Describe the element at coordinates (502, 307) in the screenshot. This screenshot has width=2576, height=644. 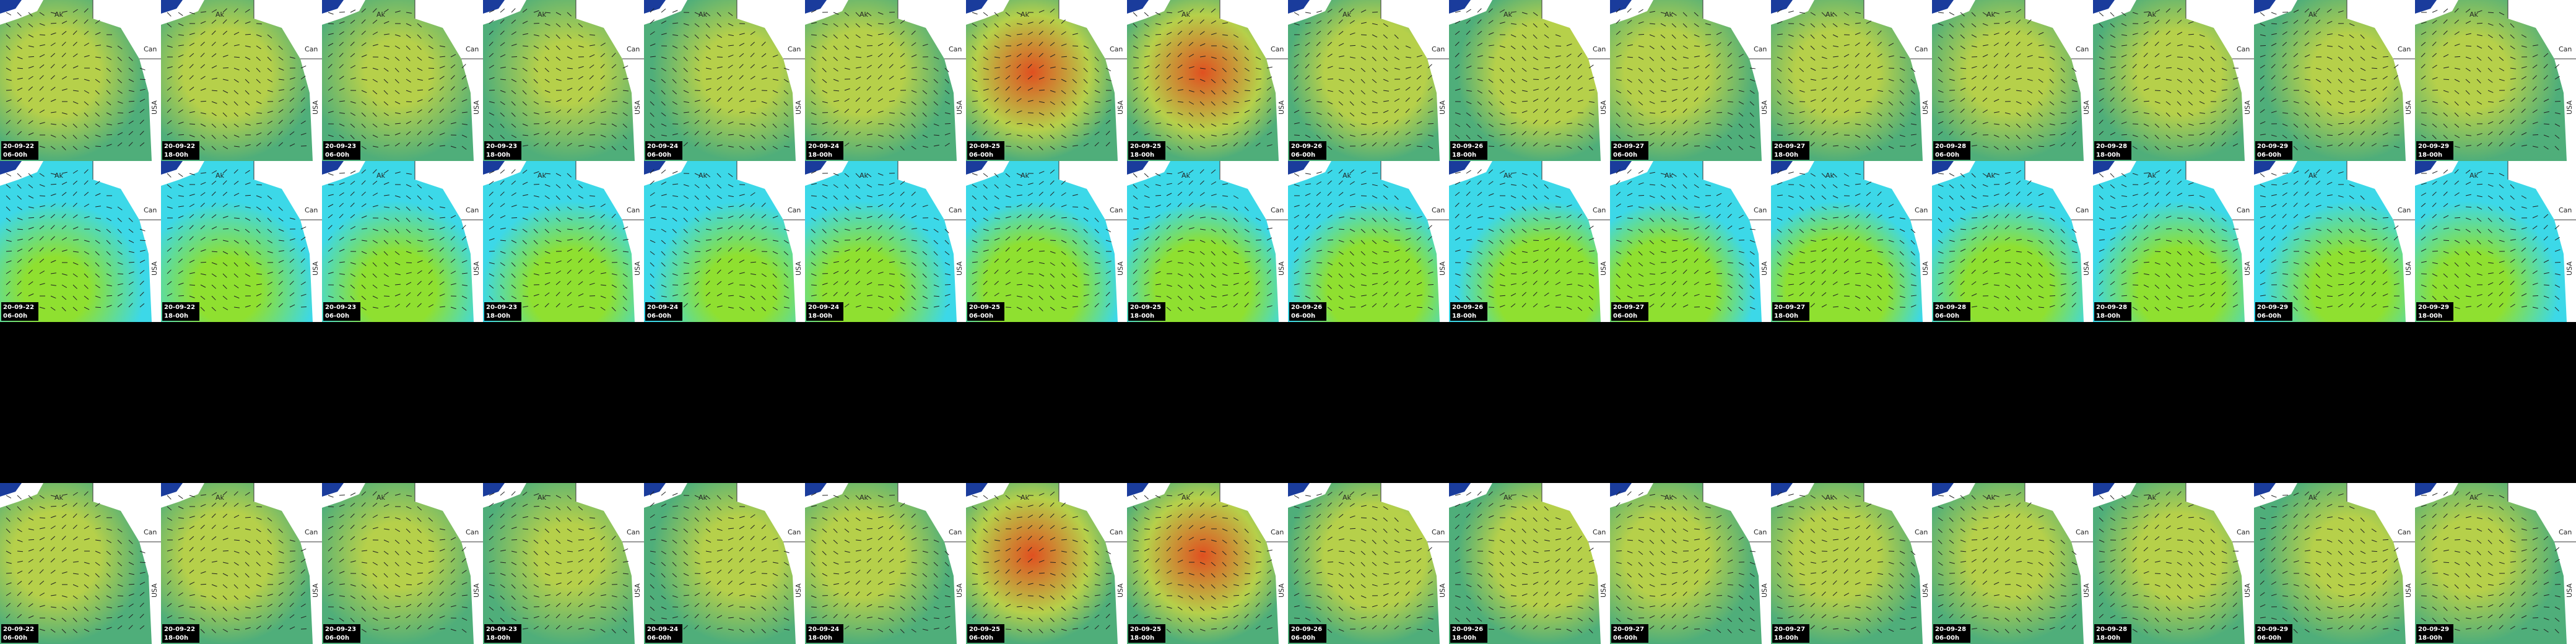
I see `date: 20-09-23` at that location.